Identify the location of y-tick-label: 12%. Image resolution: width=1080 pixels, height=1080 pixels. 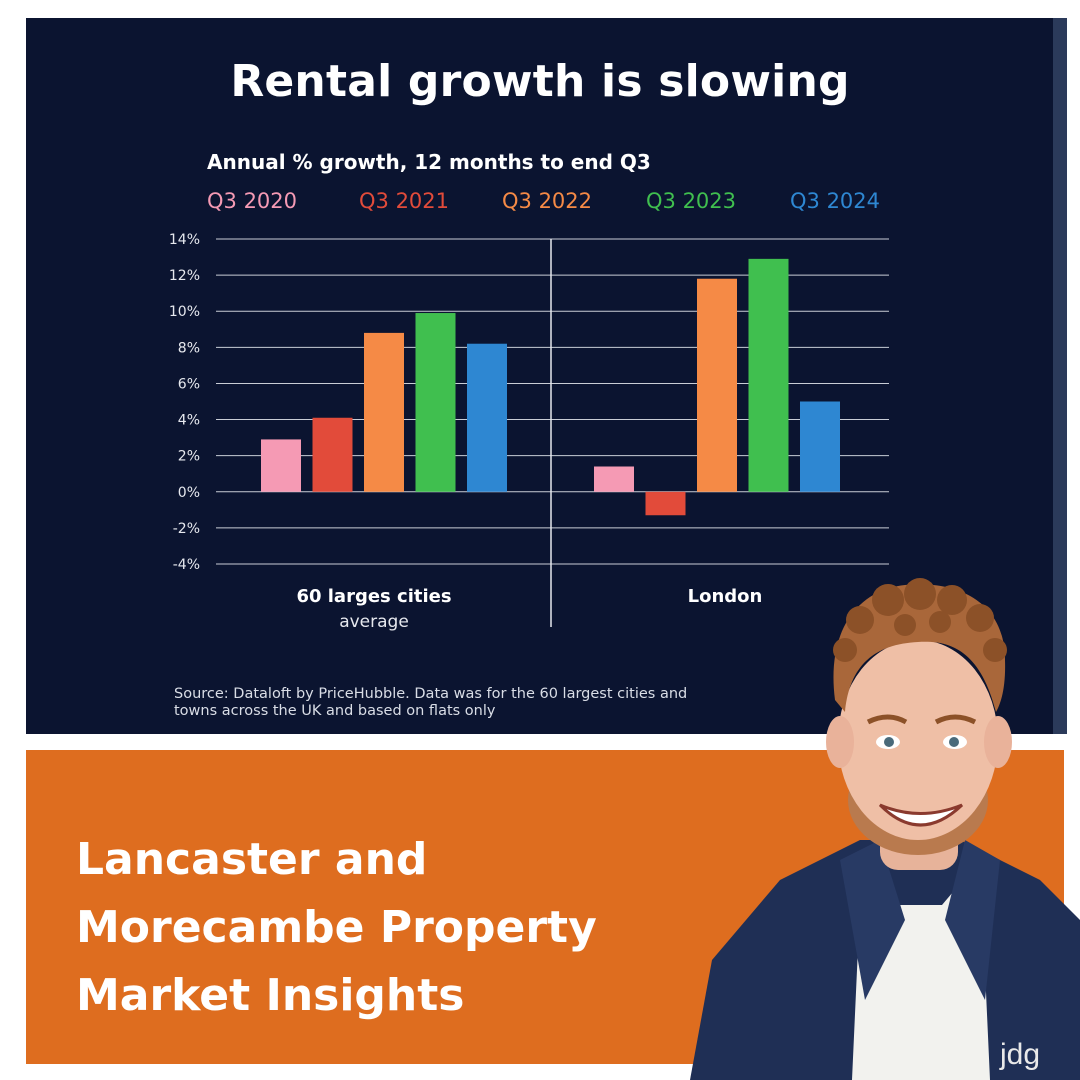
(184, 276).